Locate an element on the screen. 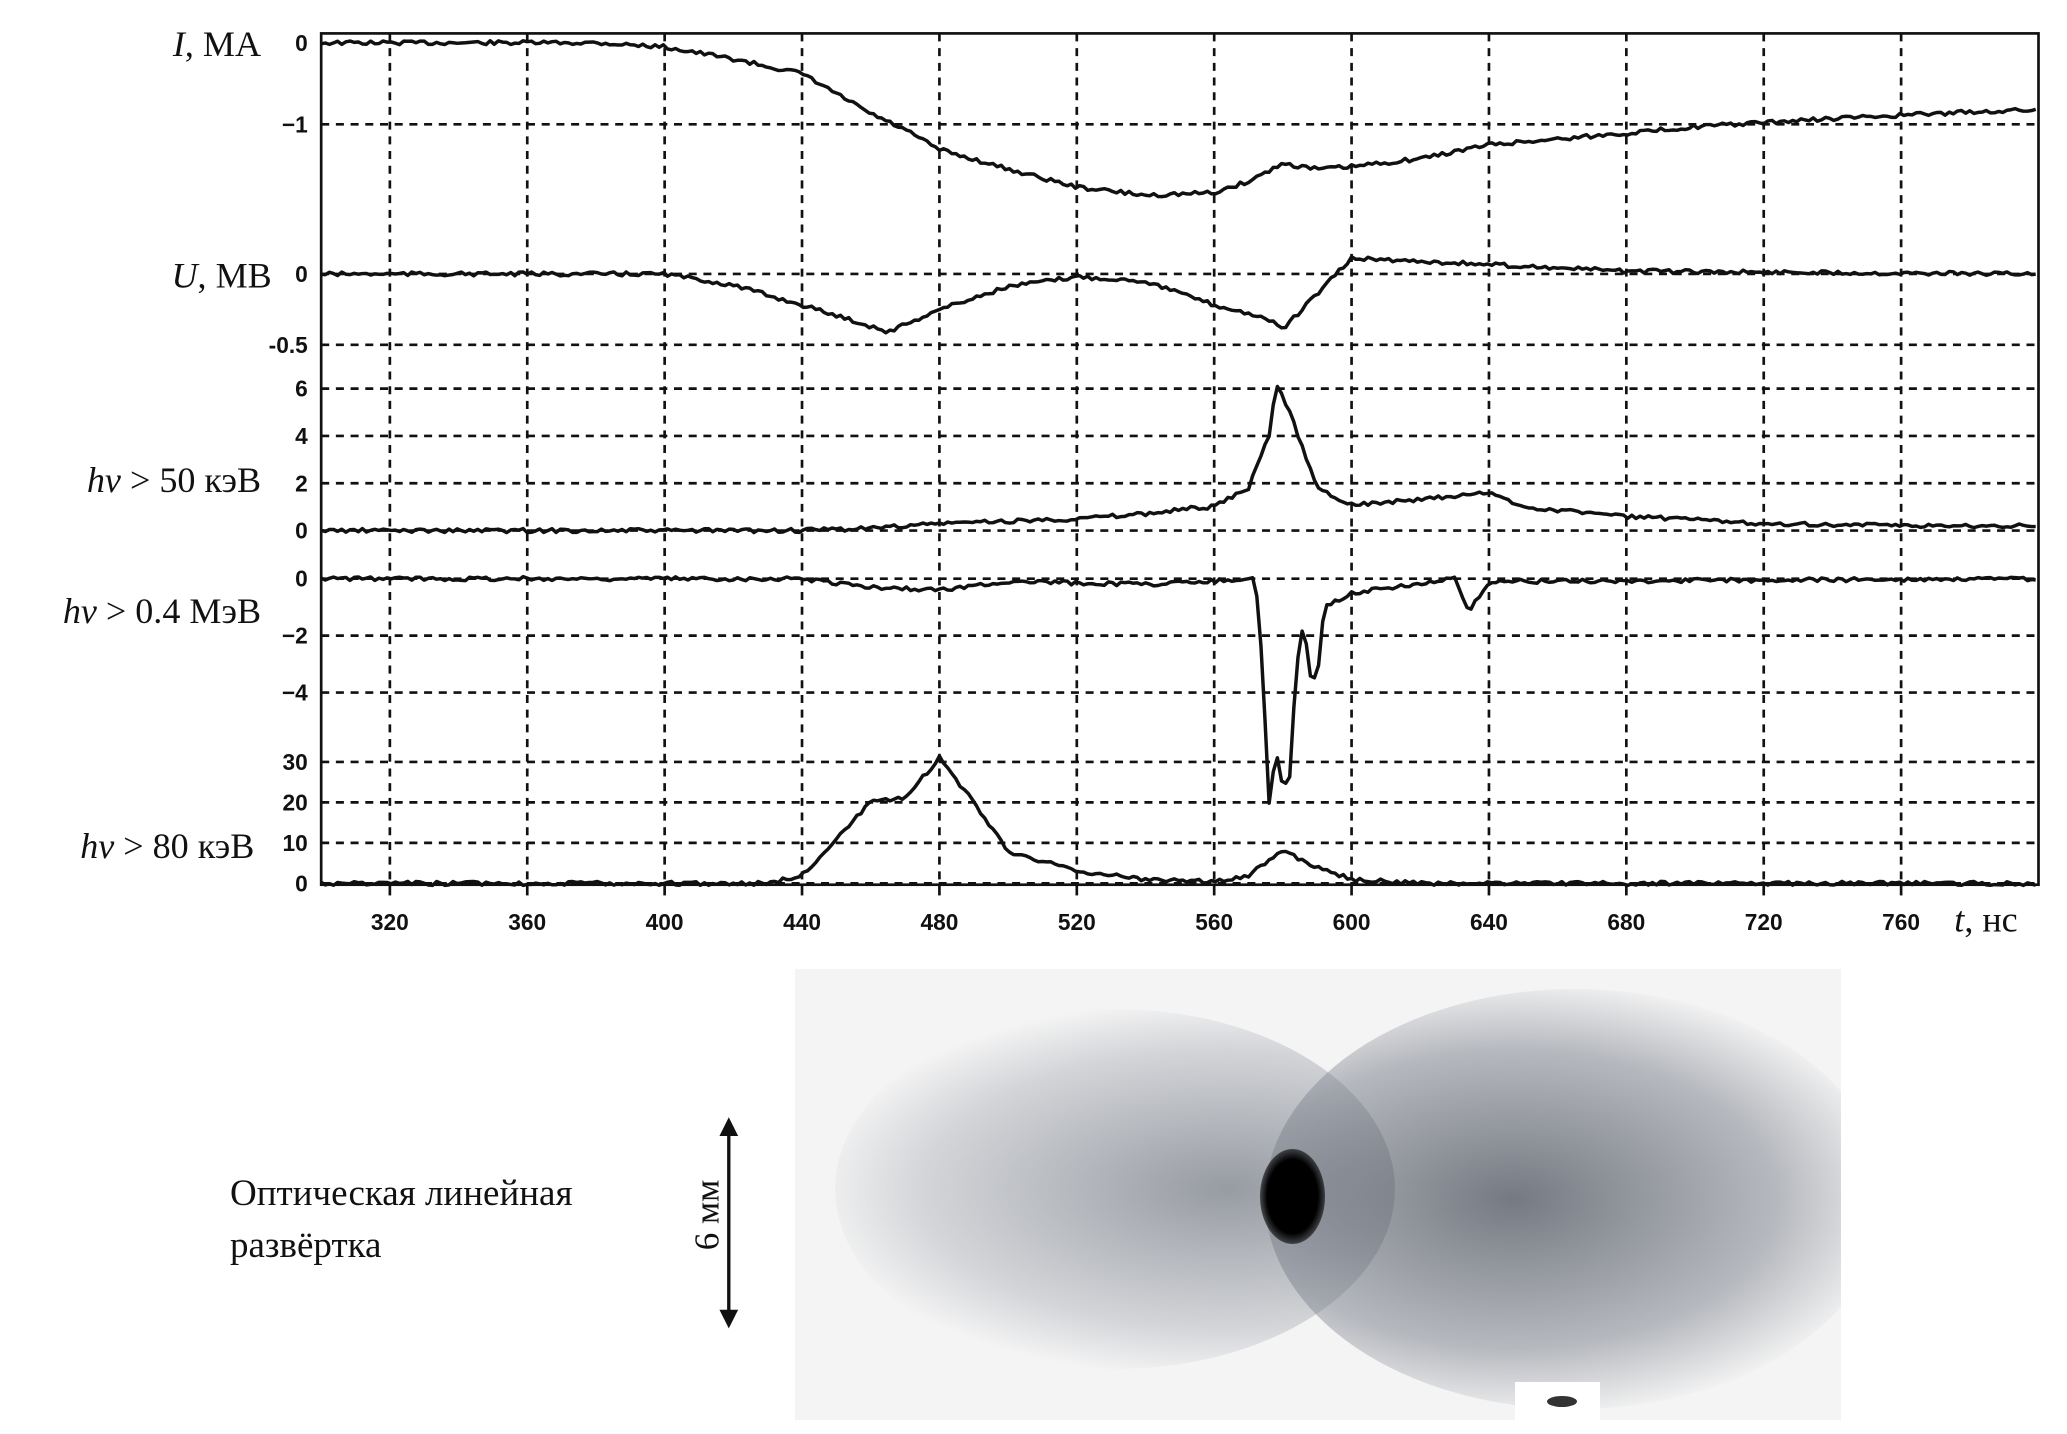 This screenshot has width=2067, height=1434. x-tick-label: 400 is located at coordinates (665, 922).